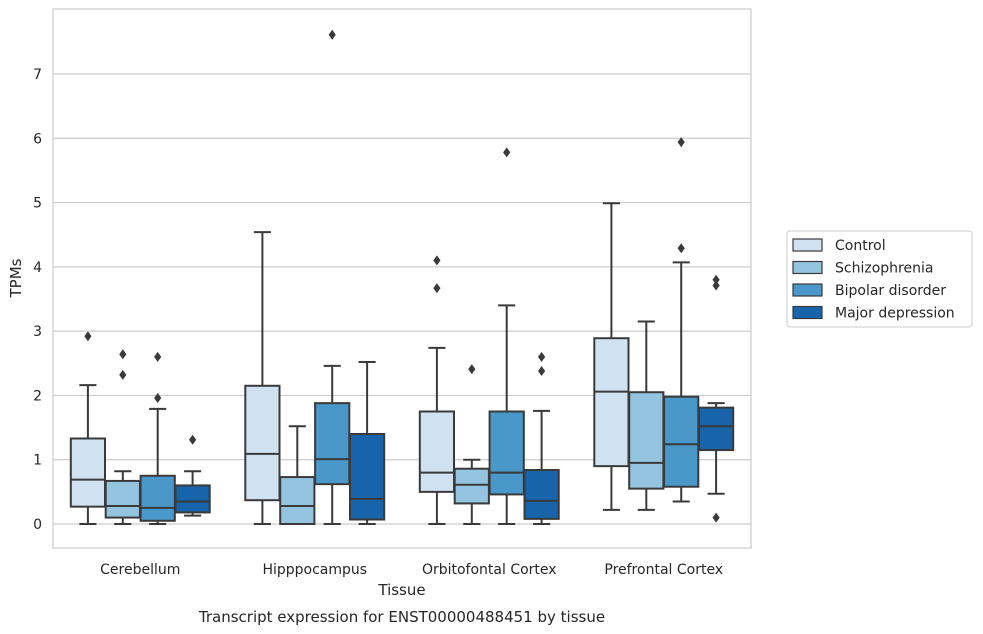 The image size is (983, 634). What do you see at coordinates (401, 590) in the screenshot?
I see `x-axis-label: Tissue` at bounding box center [401, 590].